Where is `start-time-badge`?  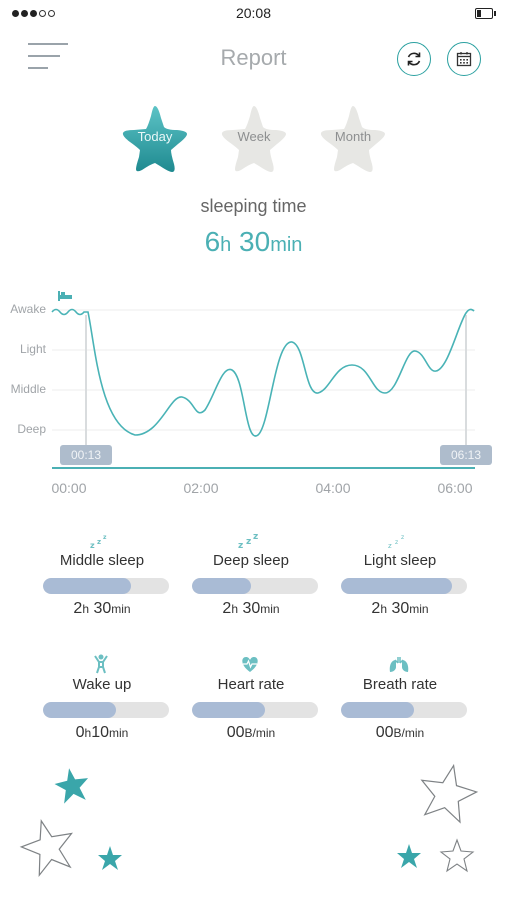 start-time-badge is located at coordinates (86, 455).